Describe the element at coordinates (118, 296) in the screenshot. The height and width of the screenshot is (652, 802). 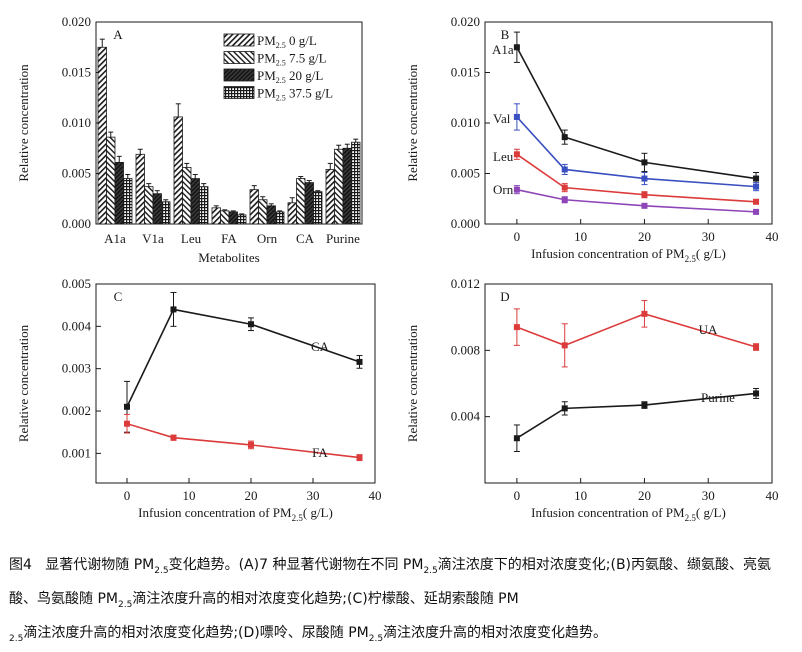
I see `panel-c-panel-letter: C` at that location.